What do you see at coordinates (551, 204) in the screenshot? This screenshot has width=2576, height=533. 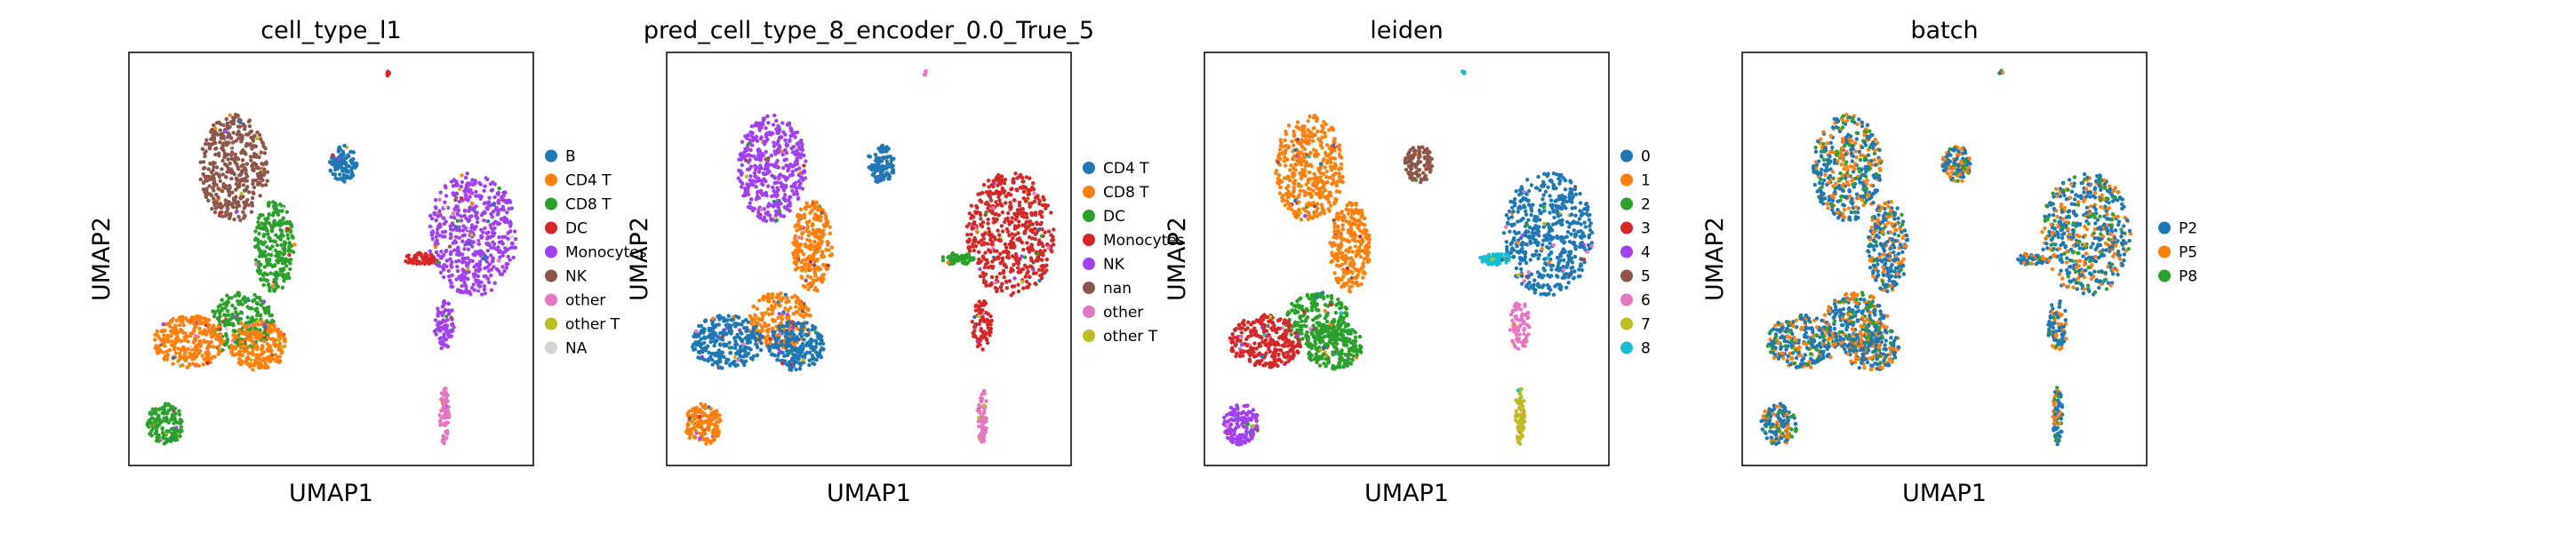 I see `legend-marker` at bounding box center [551, 204].